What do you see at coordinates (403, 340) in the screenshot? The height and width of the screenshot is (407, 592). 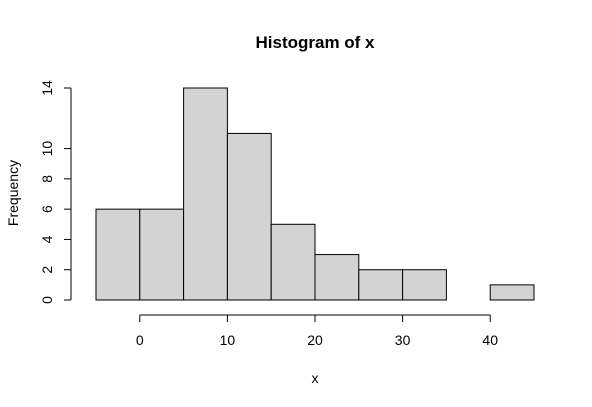 I see `x-tick-label: 30` at bounding box center [403, 340].